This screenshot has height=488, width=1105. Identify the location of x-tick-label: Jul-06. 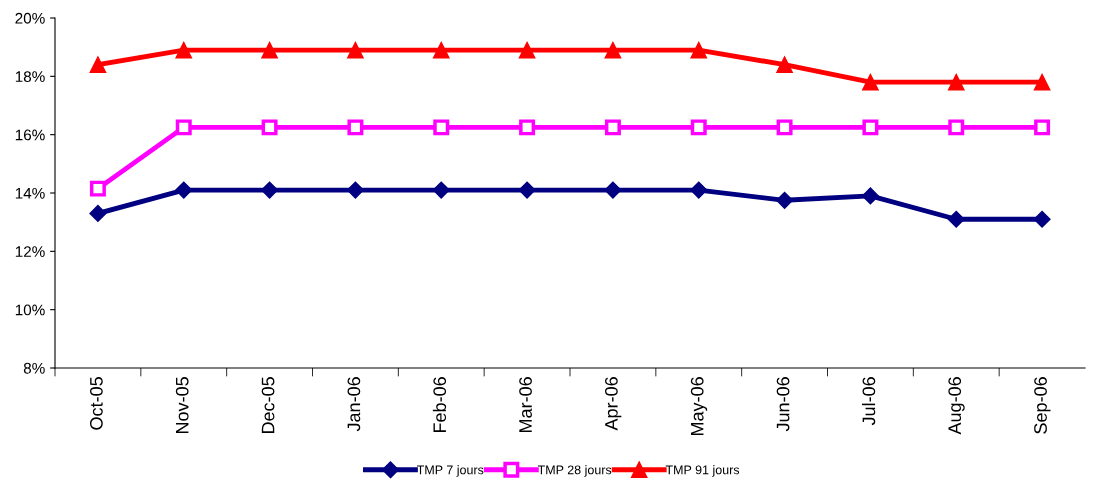
(869, 401).